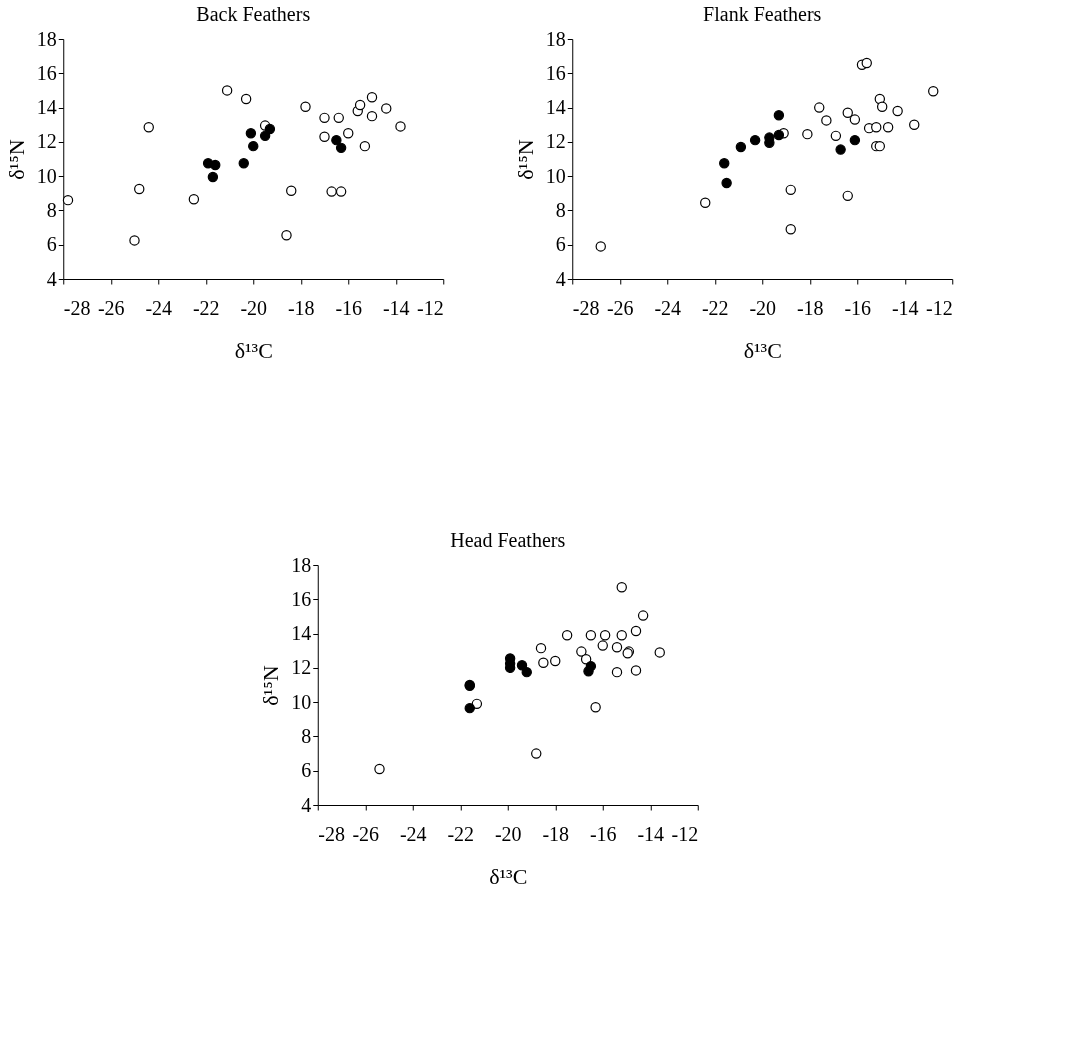 This screenshot has width=1084, height=1053. What do you see at coordinates (762, 14) in the screenshot?
I see `chart-title: Flank Feathers` at bounding box center [762, 14].